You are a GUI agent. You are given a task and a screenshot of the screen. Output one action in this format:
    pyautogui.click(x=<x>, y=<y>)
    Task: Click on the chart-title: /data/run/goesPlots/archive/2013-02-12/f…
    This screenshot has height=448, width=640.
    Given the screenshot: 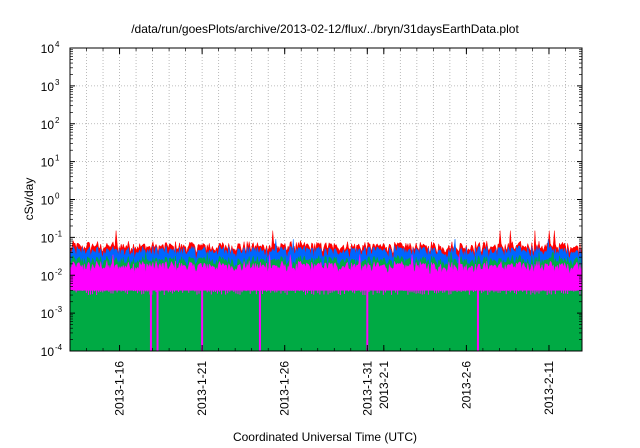 What is the action you would take?
    pyautogui.click(x=325, y=29)
    